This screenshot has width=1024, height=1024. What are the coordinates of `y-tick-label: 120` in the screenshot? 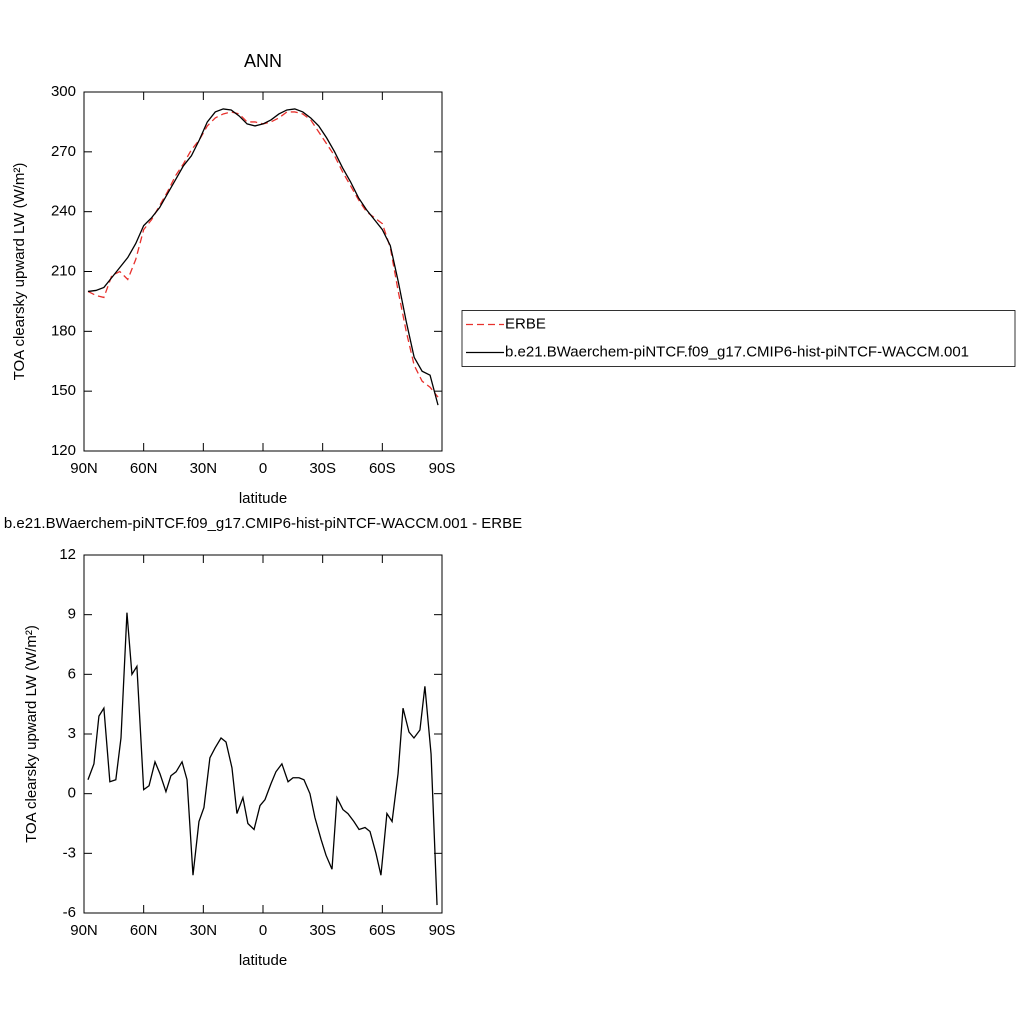 It's located at (63, 450).